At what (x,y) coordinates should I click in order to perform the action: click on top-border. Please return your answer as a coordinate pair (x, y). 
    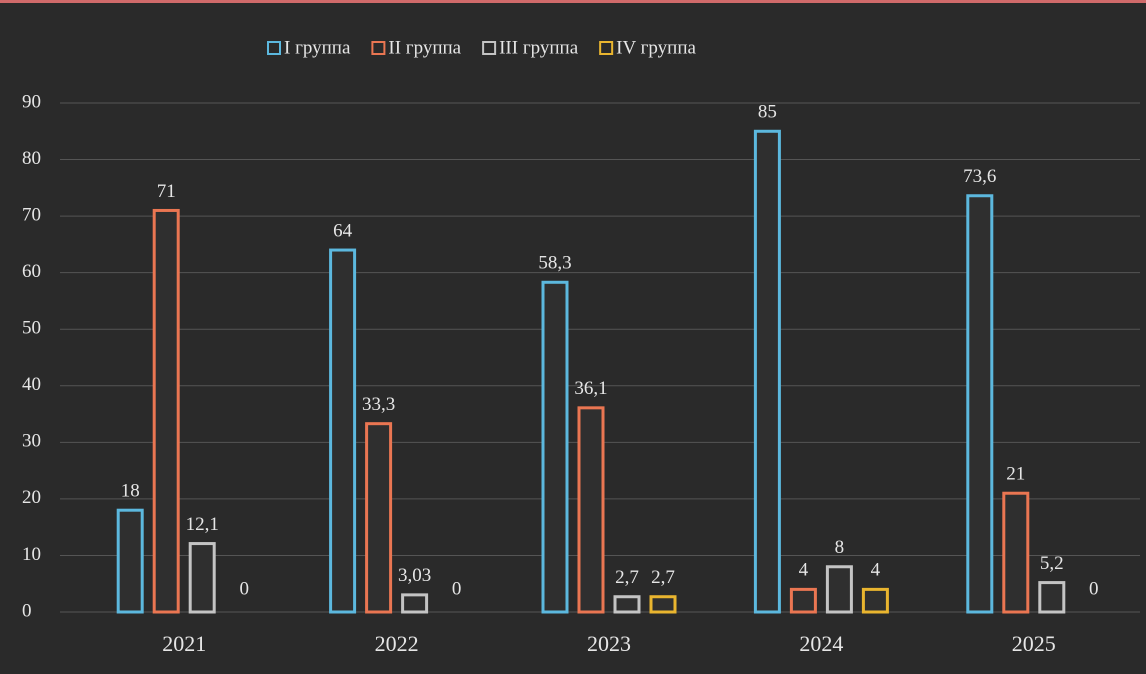
    Looking at the image, I should click on (573, 1).